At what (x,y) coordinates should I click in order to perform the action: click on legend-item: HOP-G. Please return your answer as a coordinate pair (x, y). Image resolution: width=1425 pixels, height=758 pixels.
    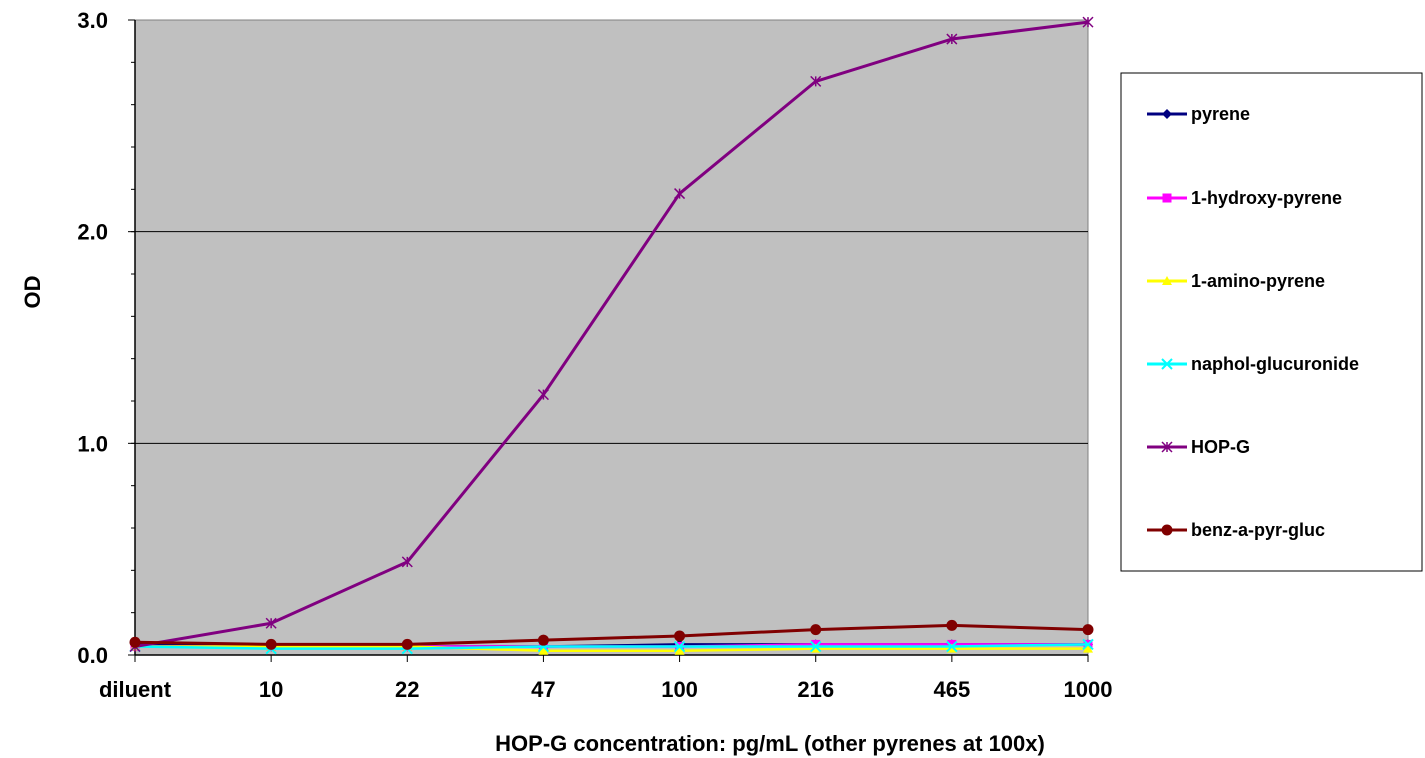
    Looking at the image, I should click on (1198, 447).